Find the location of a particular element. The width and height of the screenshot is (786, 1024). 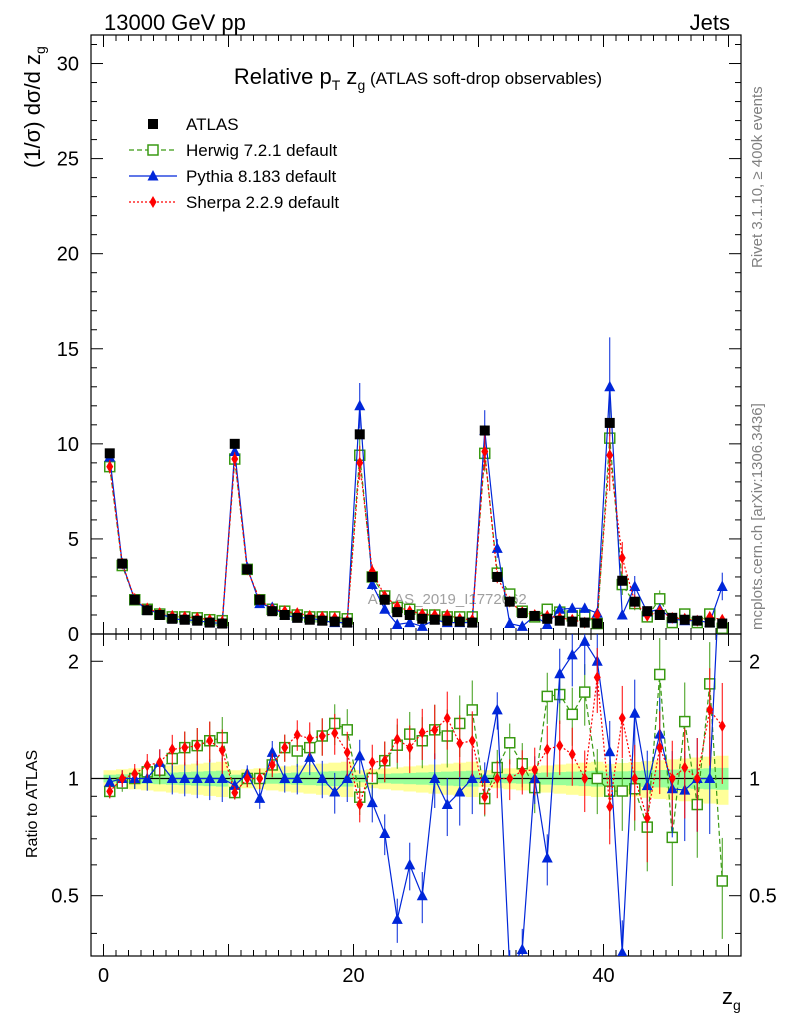

ratio-tick-label: 0.5 is located at coordinates (763, 897).